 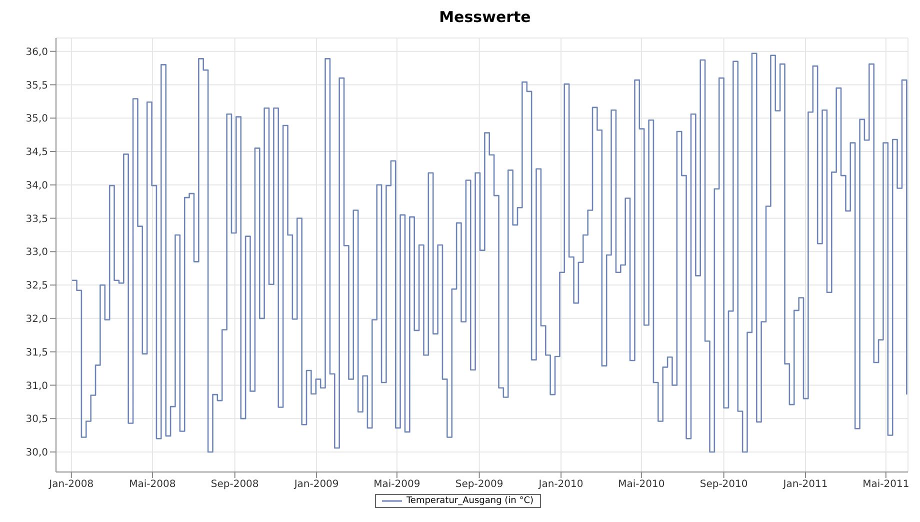 I want to click on x-tick-label: Jan-2011, so click(x=805, y=484).